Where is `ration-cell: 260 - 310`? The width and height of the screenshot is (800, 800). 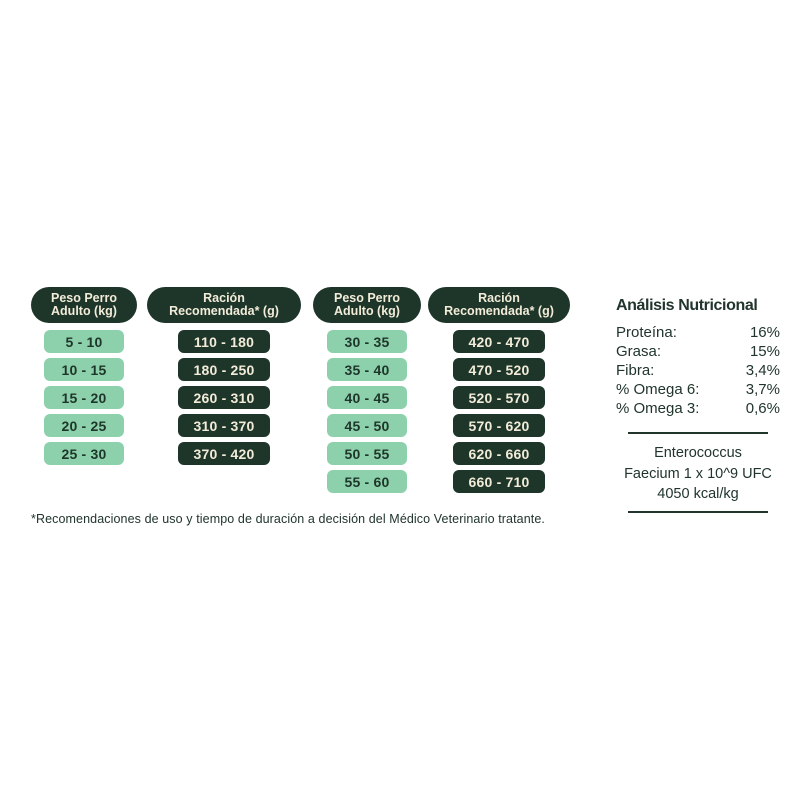
ration-cell: 260 - 310 is located at coordinates (224, 397).